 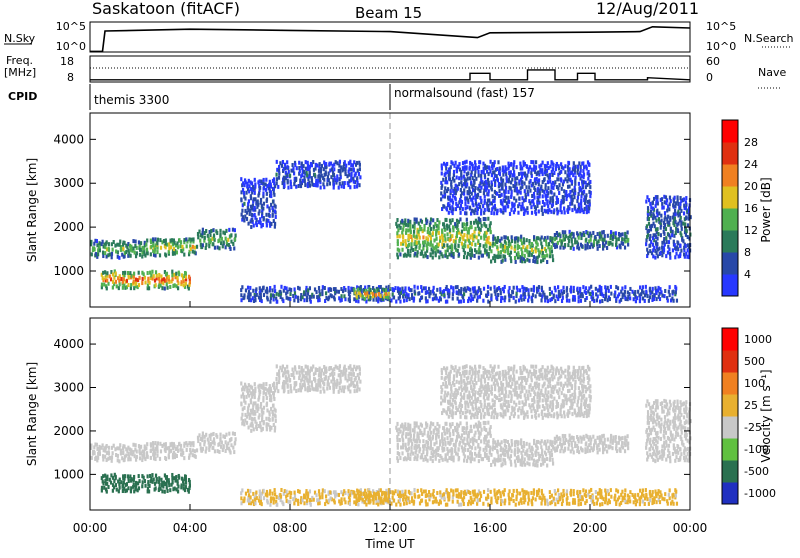 I want to click on freq-tick-bottom: 8, so click(x=70, y=77).